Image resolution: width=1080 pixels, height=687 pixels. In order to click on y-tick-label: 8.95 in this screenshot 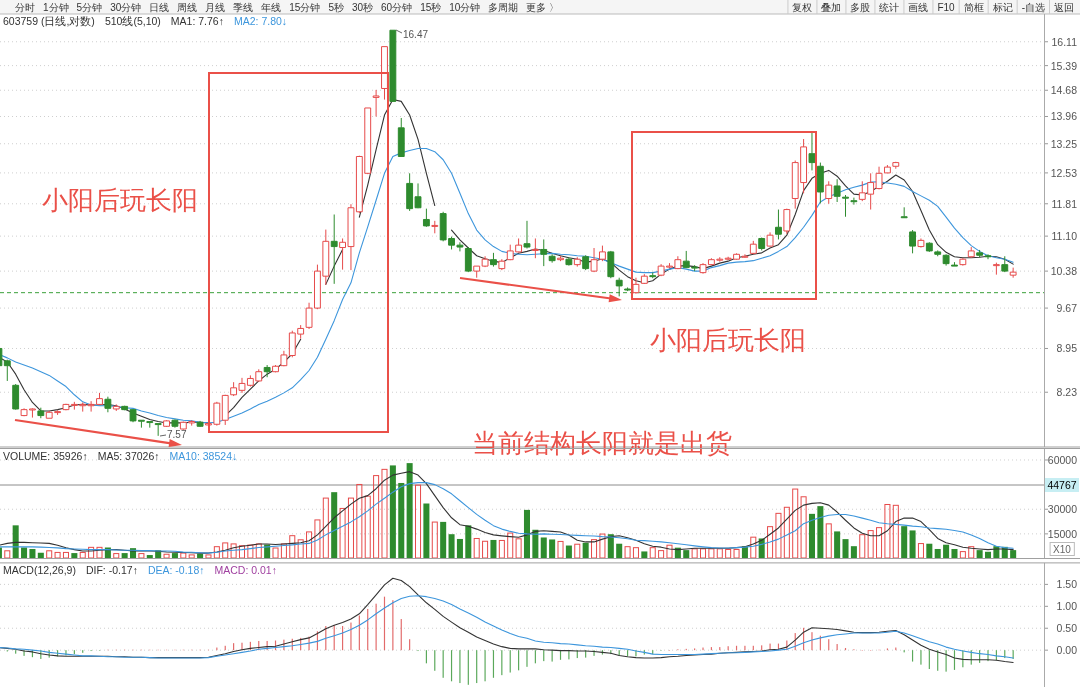, I will do `click(1067, 348)`.